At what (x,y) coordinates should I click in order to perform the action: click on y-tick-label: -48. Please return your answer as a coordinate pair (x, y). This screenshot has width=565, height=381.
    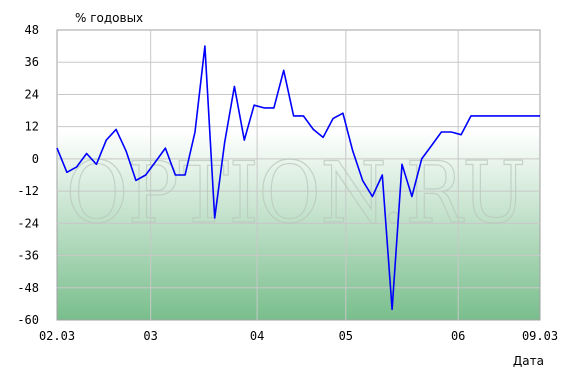
    Looking at the image, I should click on (28, 288).